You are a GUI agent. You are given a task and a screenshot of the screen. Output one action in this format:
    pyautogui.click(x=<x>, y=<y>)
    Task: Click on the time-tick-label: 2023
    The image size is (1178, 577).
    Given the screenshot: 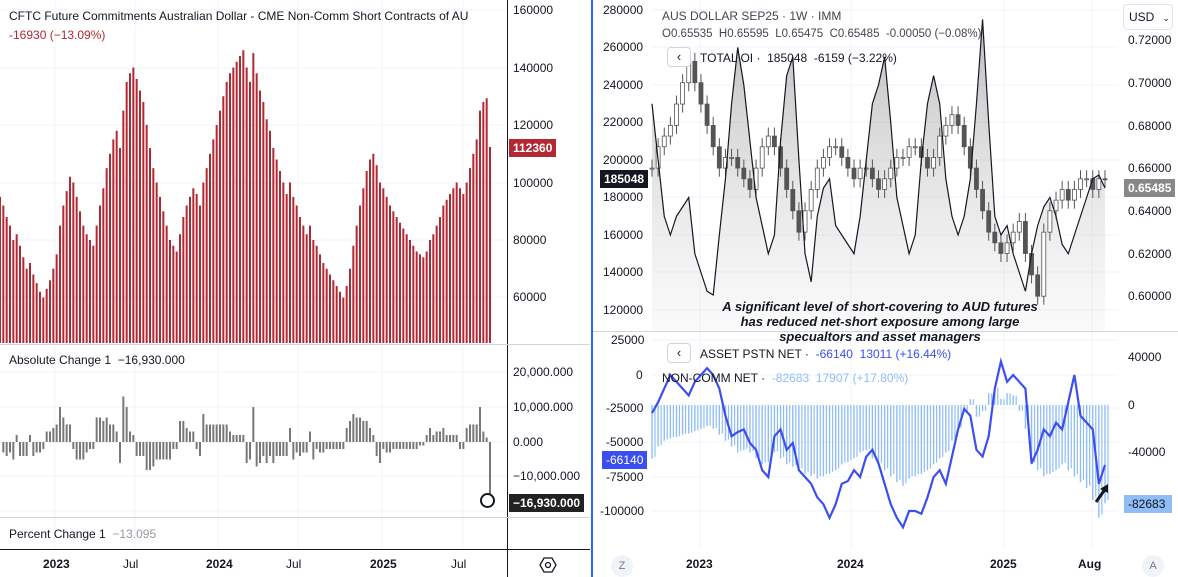 What is the action you would take?
    pyautogui.click(x=699, y=564)
    